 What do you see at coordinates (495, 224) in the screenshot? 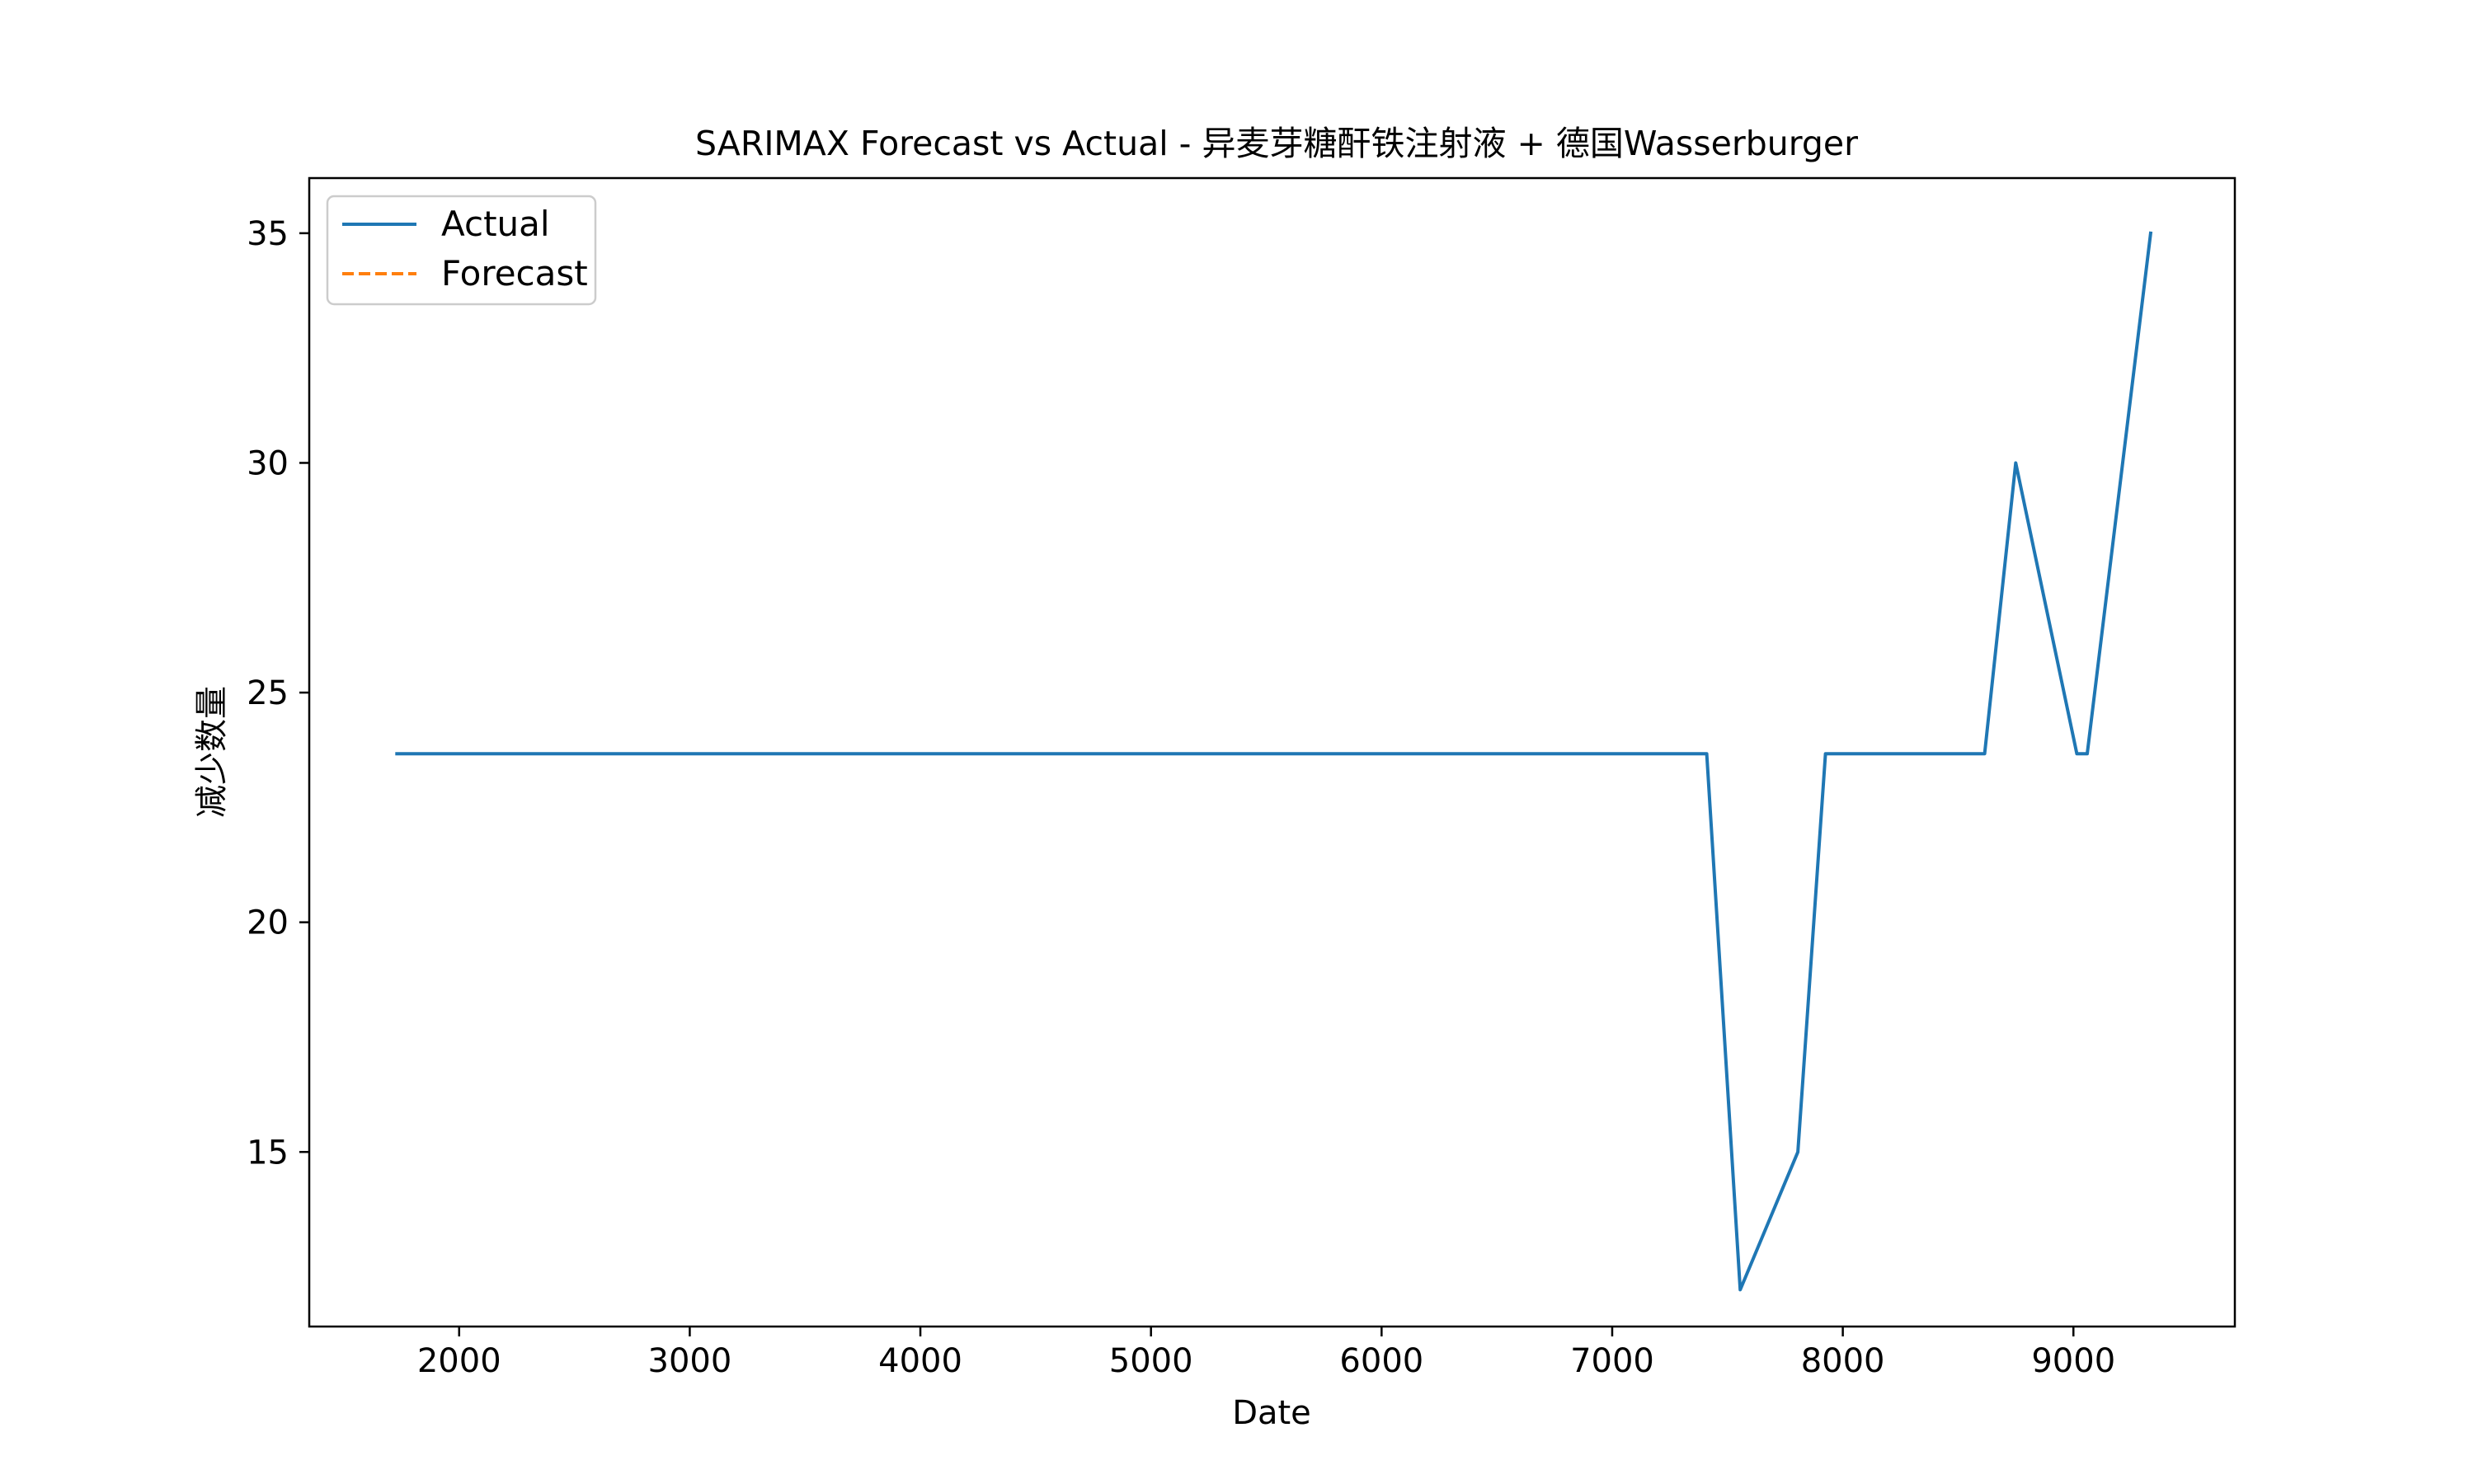
I see `legend-label-actual: Actual` at bounding box center [495, 224].